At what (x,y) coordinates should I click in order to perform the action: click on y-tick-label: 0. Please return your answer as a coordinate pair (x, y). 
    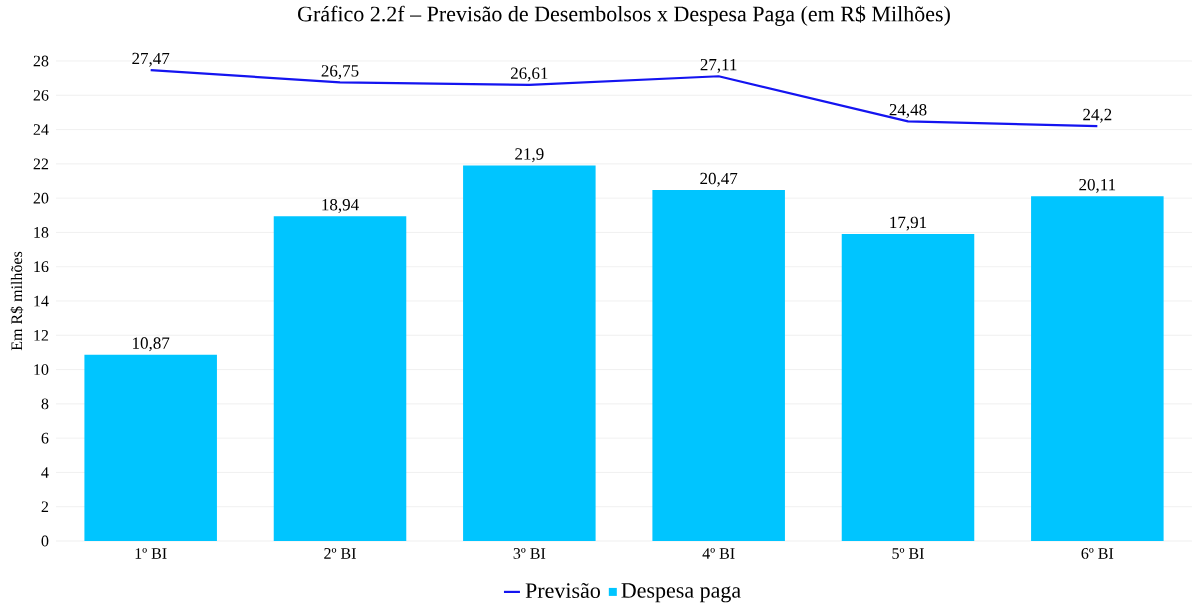
    Looking at the image, I should click on (45, 541).